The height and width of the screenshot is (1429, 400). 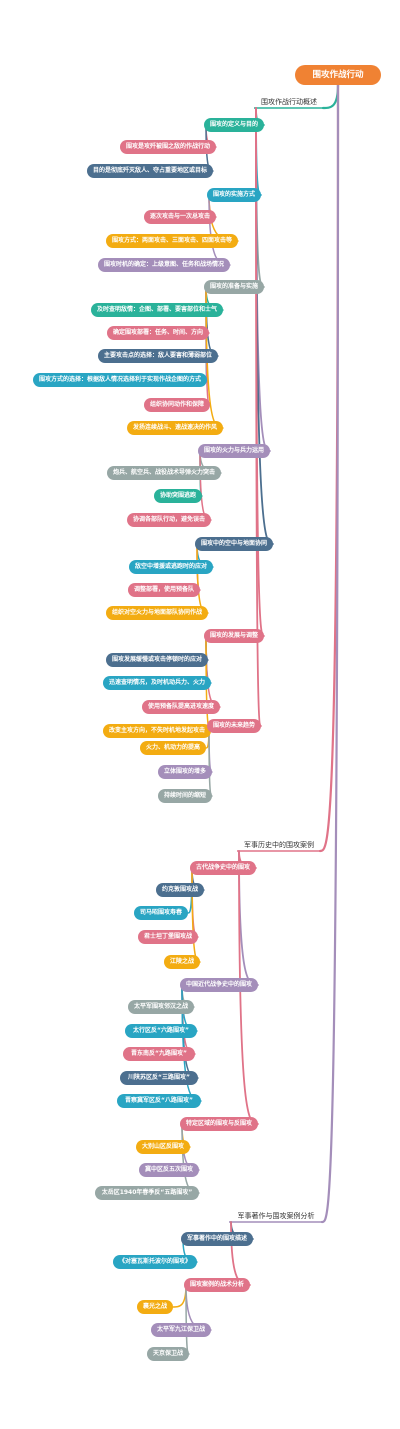 I want to click on group-node: 围攻案例的战术分析, so click(x=217, y=1285).